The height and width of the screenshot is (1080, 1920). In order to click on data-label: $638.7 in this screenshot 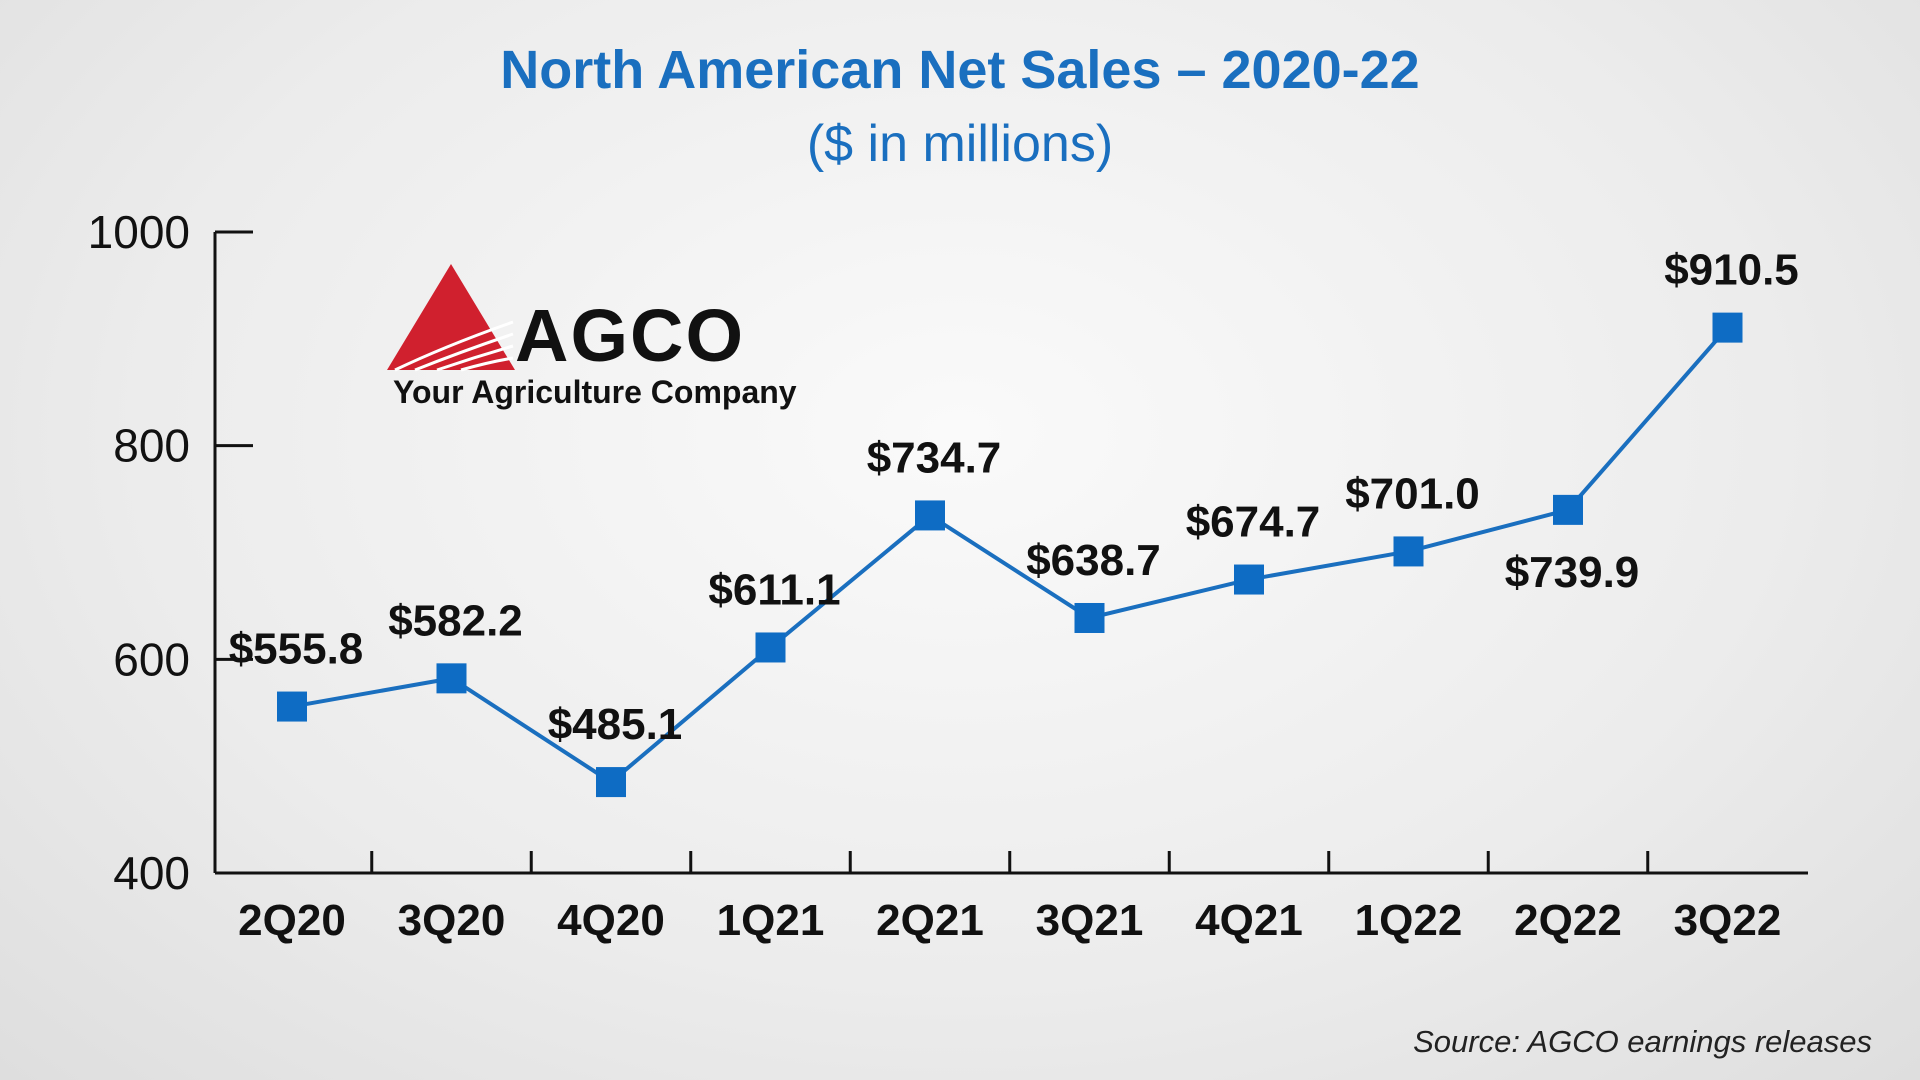, I will do `click(1093, 560)`.